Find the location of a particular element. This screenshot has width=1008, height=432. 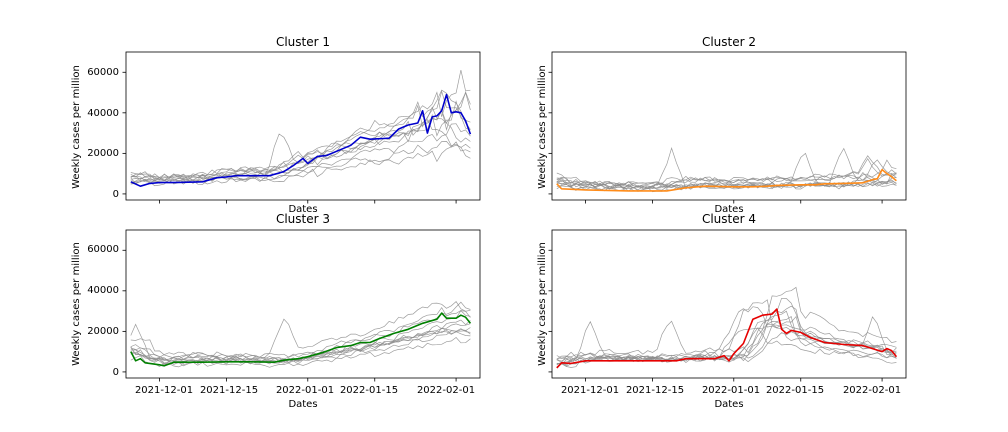

subplot-title: Cluster 4 is located at coordinates (729, 219).